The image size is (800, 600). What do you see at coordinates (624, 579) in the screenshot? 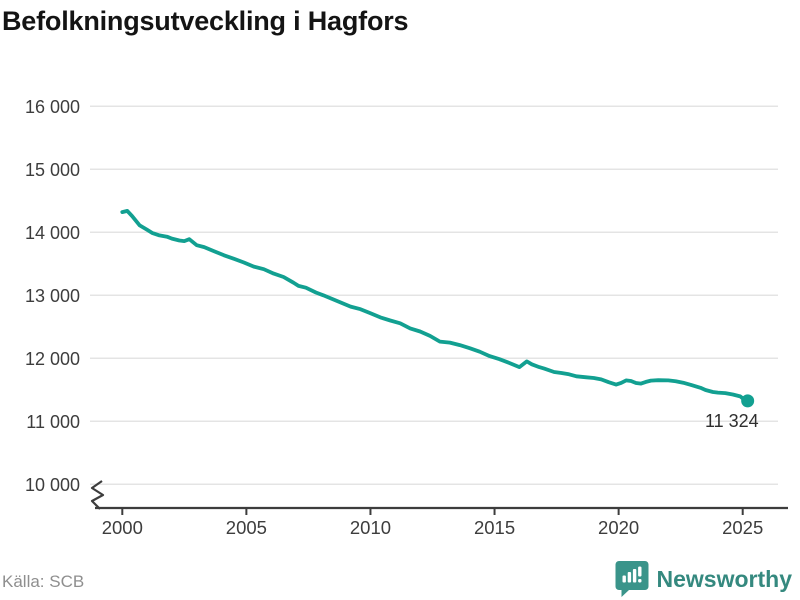
I see `logo-bar-small` at bounding box center [624, 579].